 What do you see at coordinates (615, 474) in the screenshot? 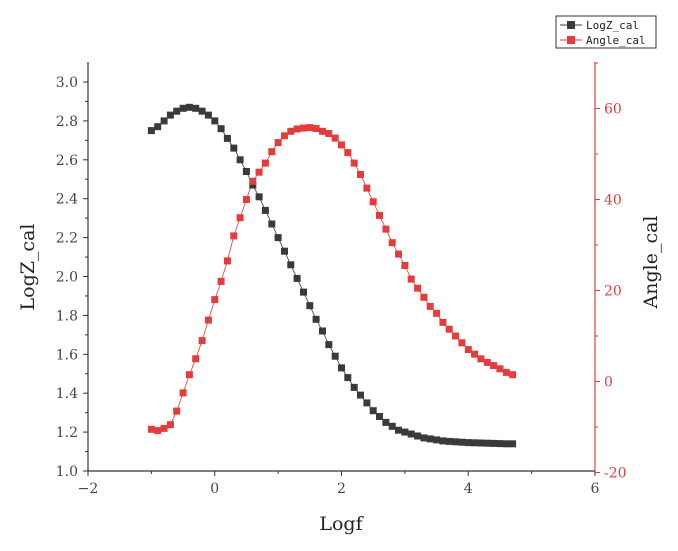
I see `right-tick-label: -20` at bounding box center [615, 474].